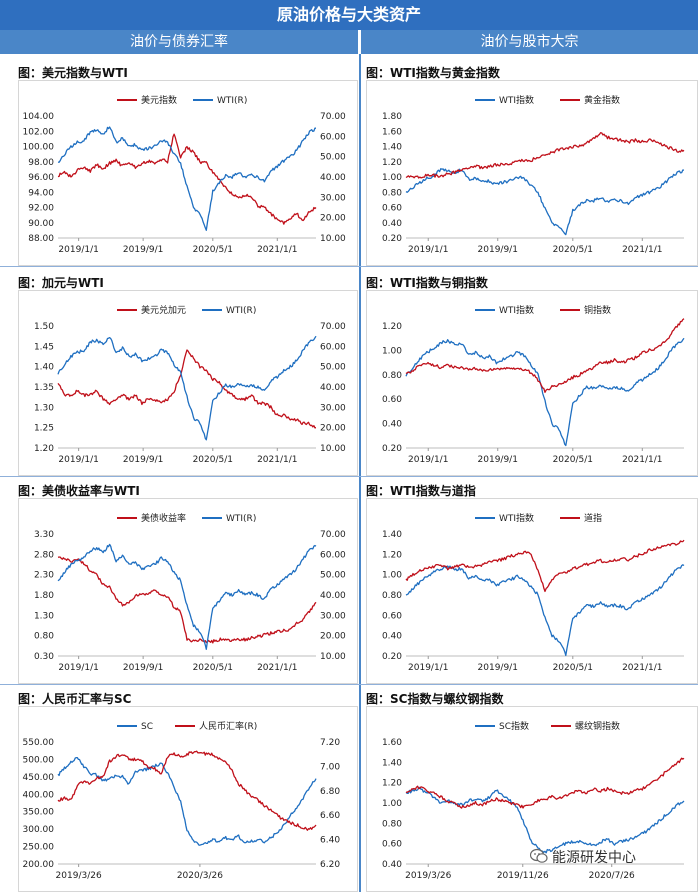  What do you see at coordinates (597, 726) in the screenshot?
I see `legend-label: 螺纹钢指数` at bounding box center [597, 726].